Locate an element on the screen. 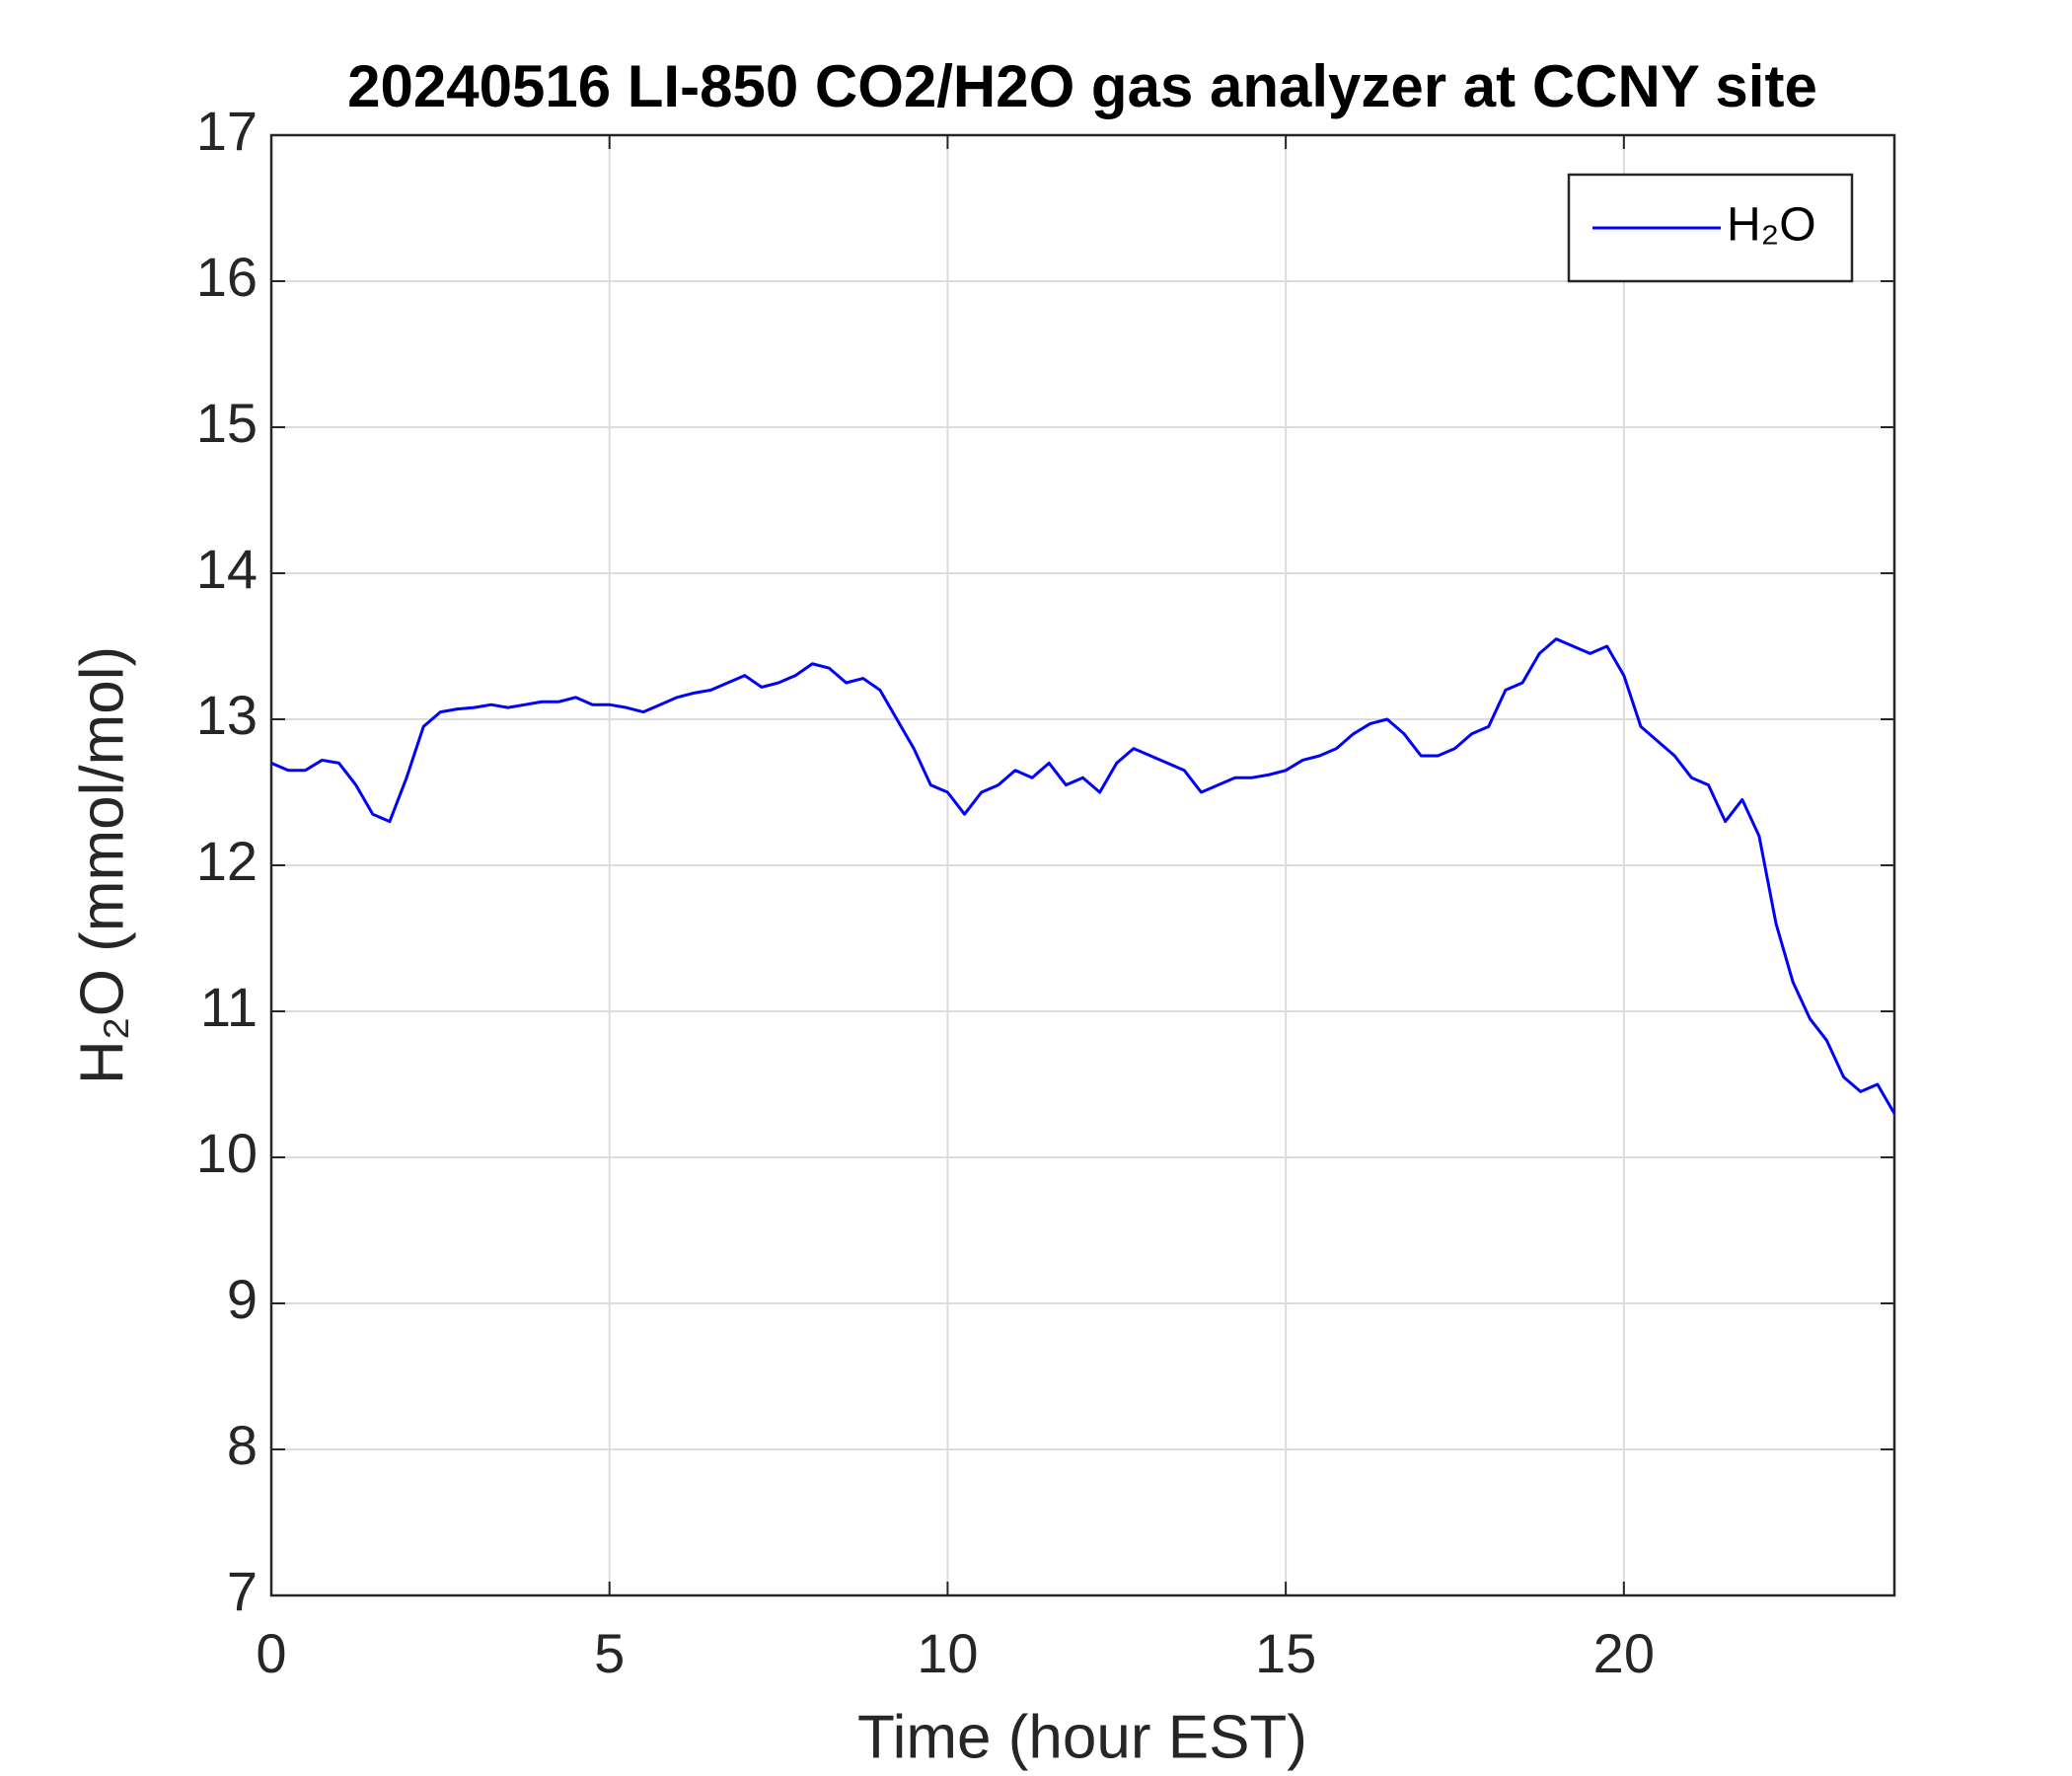 The image size is (2072, 1776). x-tick-label: 15 is located at coordinates (1285, 1653).